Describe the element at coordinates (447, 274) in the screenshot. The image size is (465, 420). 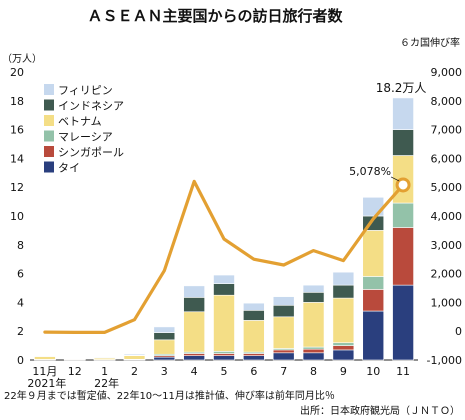
I see `right-tick-label: 2,000` at that location.